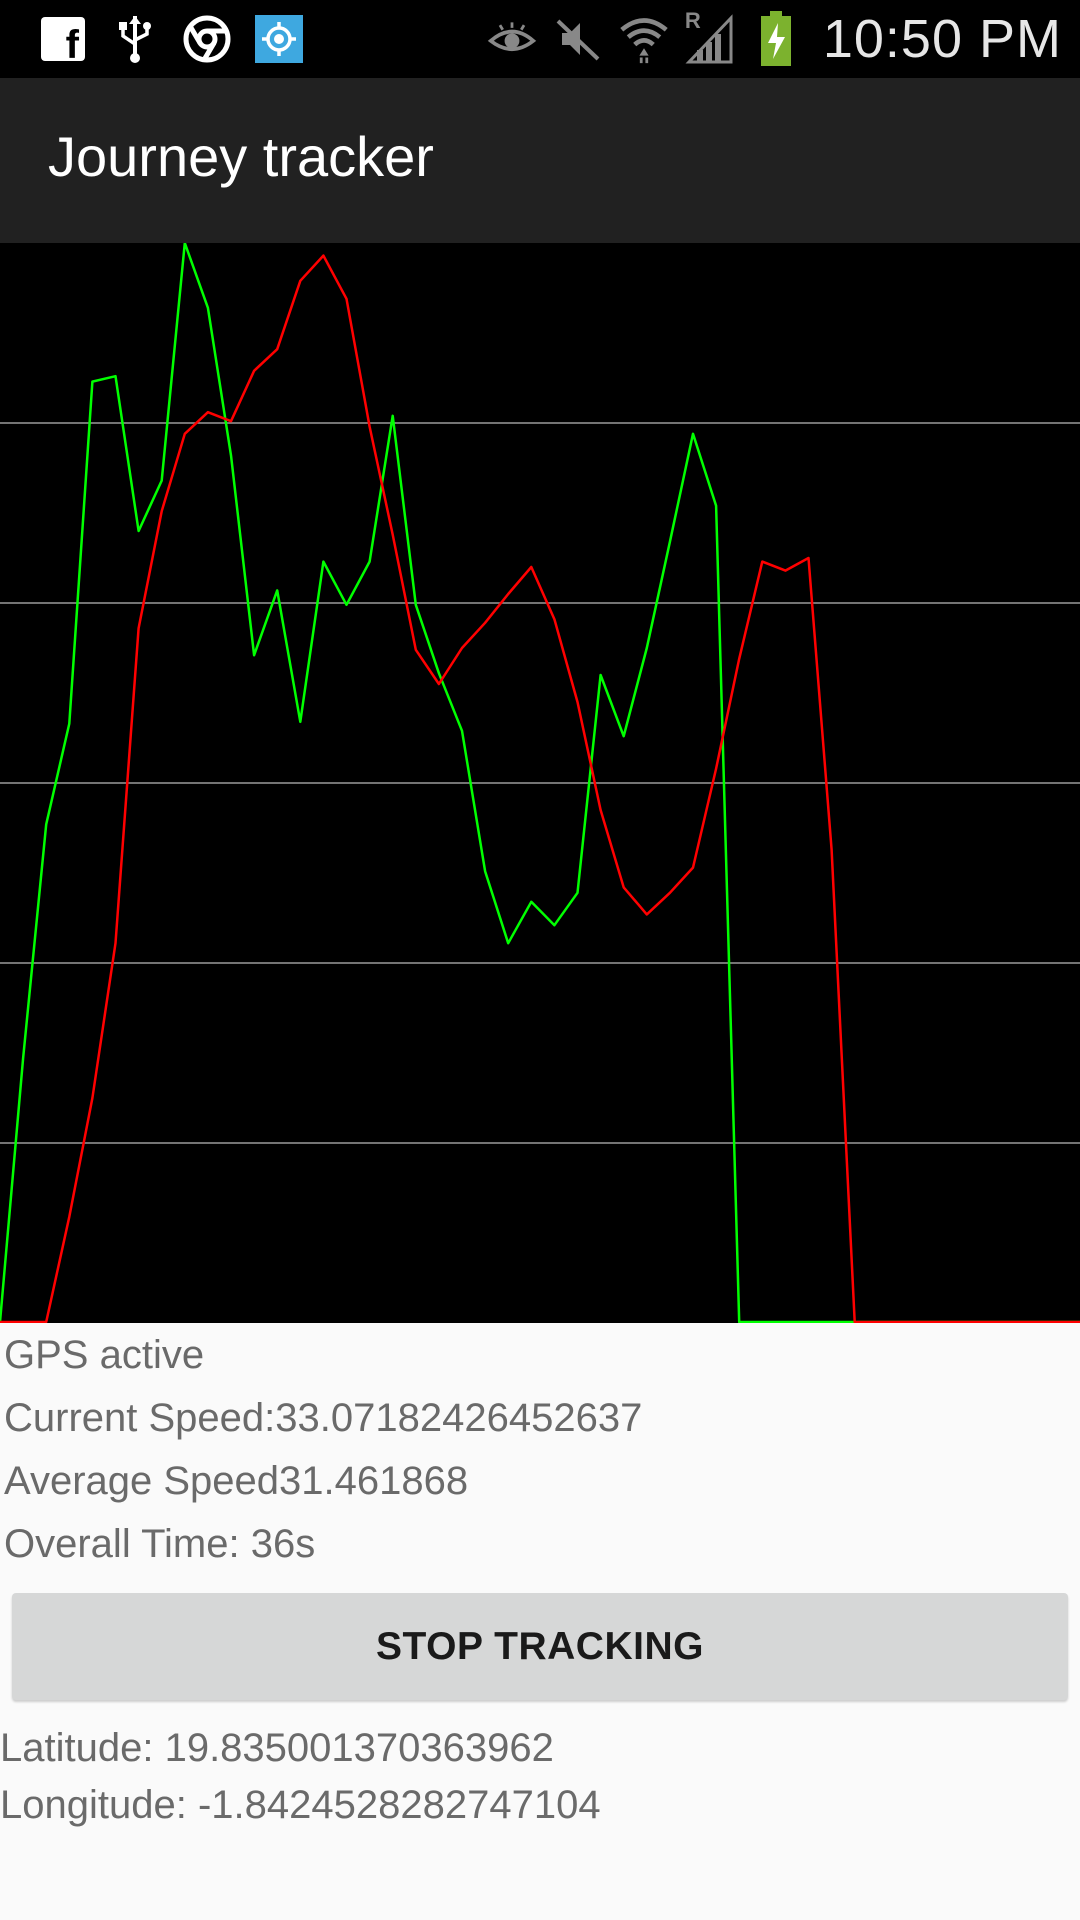 The height and width of the screenshot is (1920, 1080). Describe the element at coordinates (104, 1355) in the screenshot. I see `gps-status: GPS active` at that location.